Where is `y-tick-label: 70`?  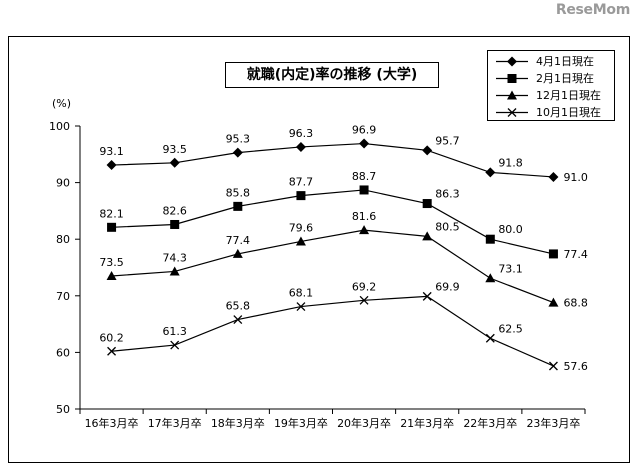 y-tick-label: 70 is located at coordinates (63, 296).